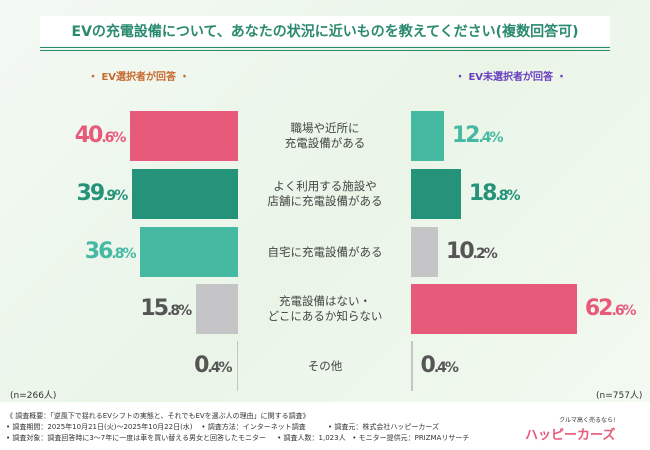  I want to click on title-underline, so click(325, 47).